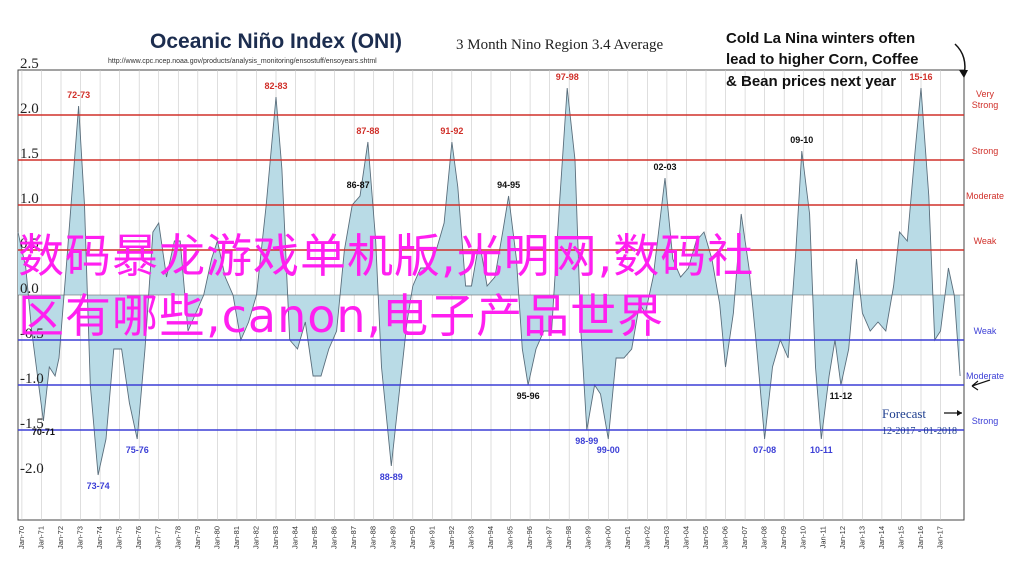 The height and width of the screenshot is (566, 1020). What do you see at coordinates (43, 432) in the screenshot?
I see `peak-label-neutral-4: 70-71` at bounding box center [43, 432].